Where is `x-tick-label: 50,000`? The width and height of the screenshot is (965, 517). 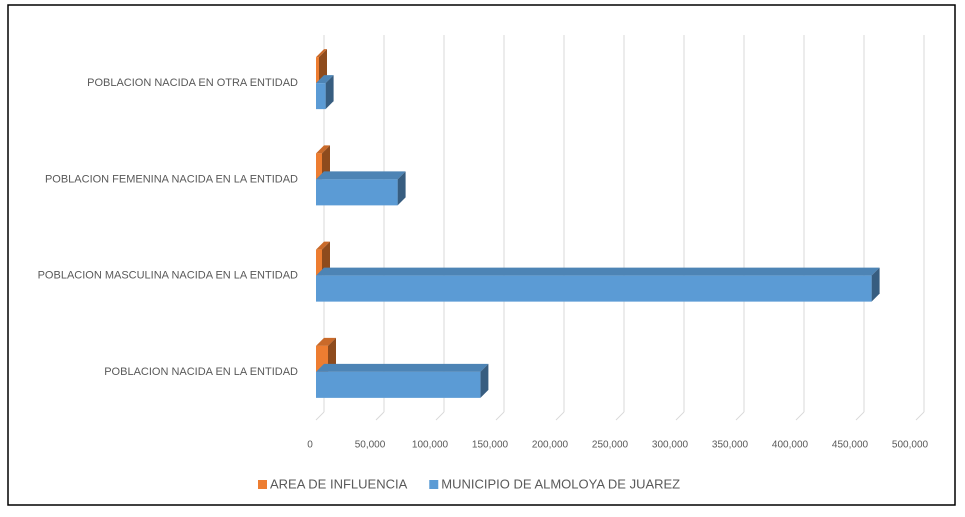 x-tick-label: 50,000 is located at coordinates (370, 445).